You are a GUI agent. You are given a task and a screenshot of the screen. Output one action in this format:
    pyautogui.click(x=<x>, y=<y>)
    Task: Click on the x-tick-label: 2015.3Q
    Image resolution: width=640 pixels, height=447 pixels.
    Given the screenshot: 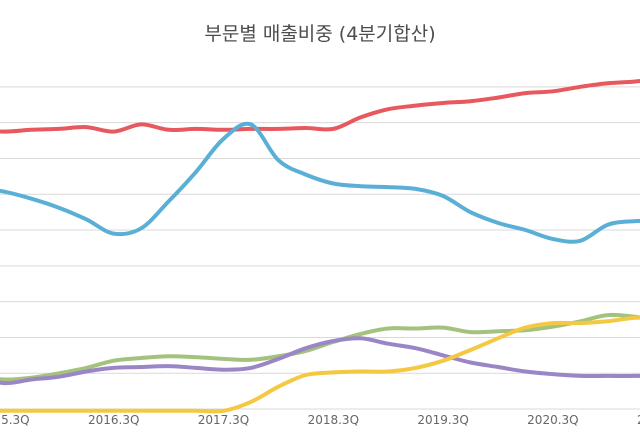 What is the action you would take?
    pyautogui.click(x=15, y=420)
    